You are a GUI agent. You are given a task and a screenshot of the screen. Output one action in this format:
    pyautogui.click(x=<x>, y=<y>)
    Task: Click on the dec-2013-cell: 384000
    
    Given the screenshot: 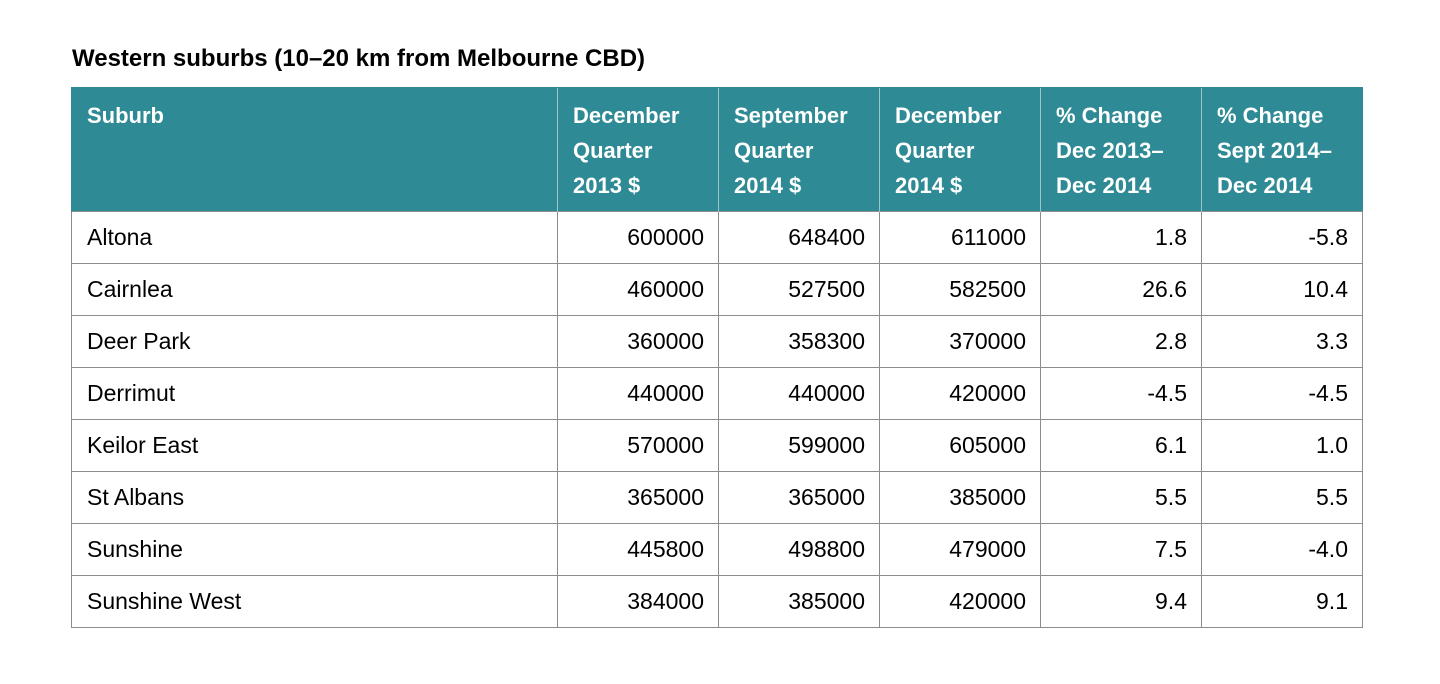 What is the action you would take?
    pyautogui.click(x=638, y=601)
    